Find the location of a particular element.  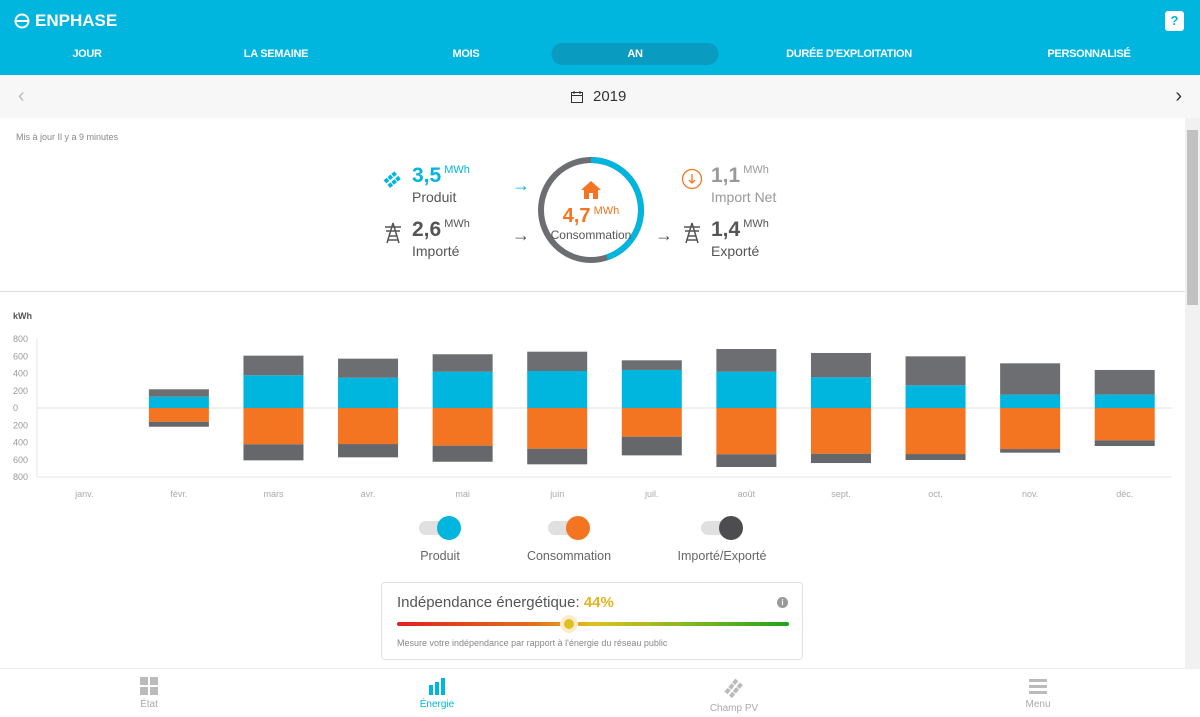

nav-champ-pv: Champ PV is located at coordinates (734, 695).